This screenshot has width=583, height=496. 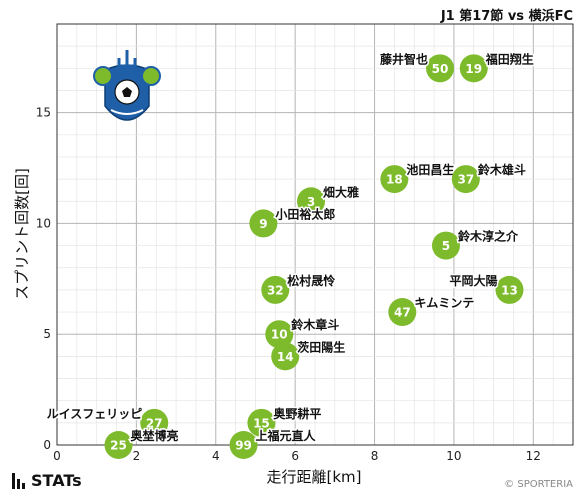 I want to click on player-point: 5 鈴木淳之介, so click(x=475, y=243).